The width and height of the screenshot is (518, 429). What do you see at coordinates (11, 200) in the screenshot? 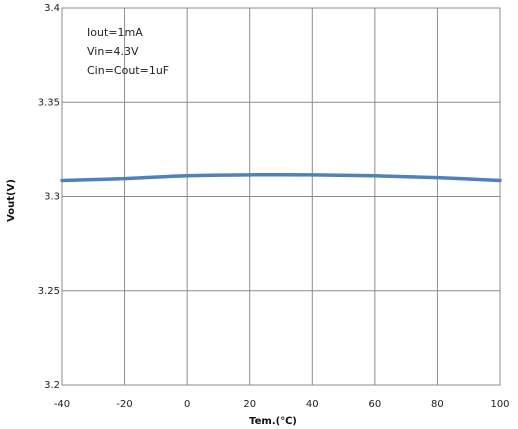
I see `y-axis-label: Vout(V)` at bounding box center [11, 200].